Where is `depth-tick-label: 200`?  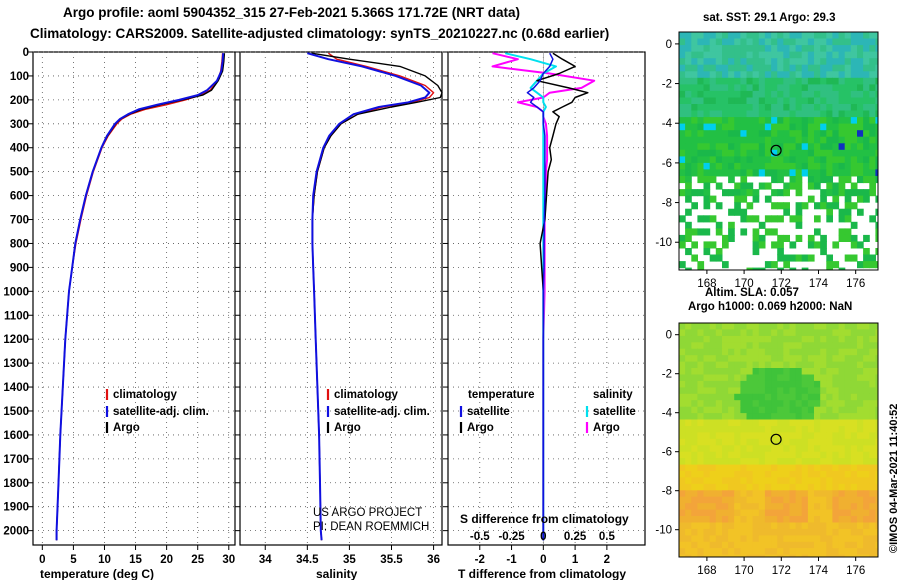 depth-tick-label: 200 is located at coordinates (19, 101).